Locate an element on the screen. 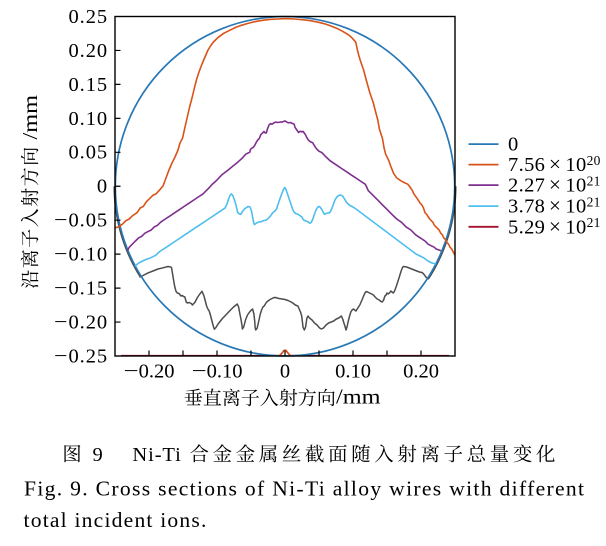 This screenshot has width=606, height=546. svg-text: Ni-Ti is located at coordinates (156, 455).